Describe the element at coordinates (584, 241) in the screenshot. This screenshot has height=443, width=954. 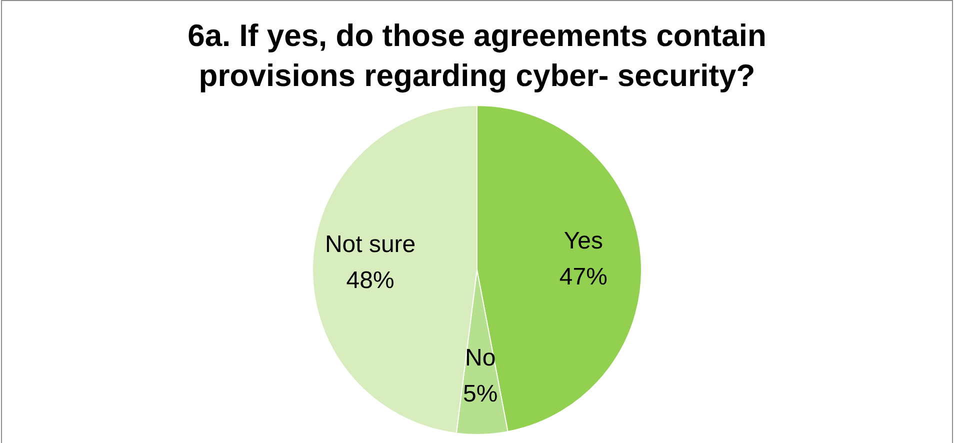
I see `slice-label: Yes` at that location.